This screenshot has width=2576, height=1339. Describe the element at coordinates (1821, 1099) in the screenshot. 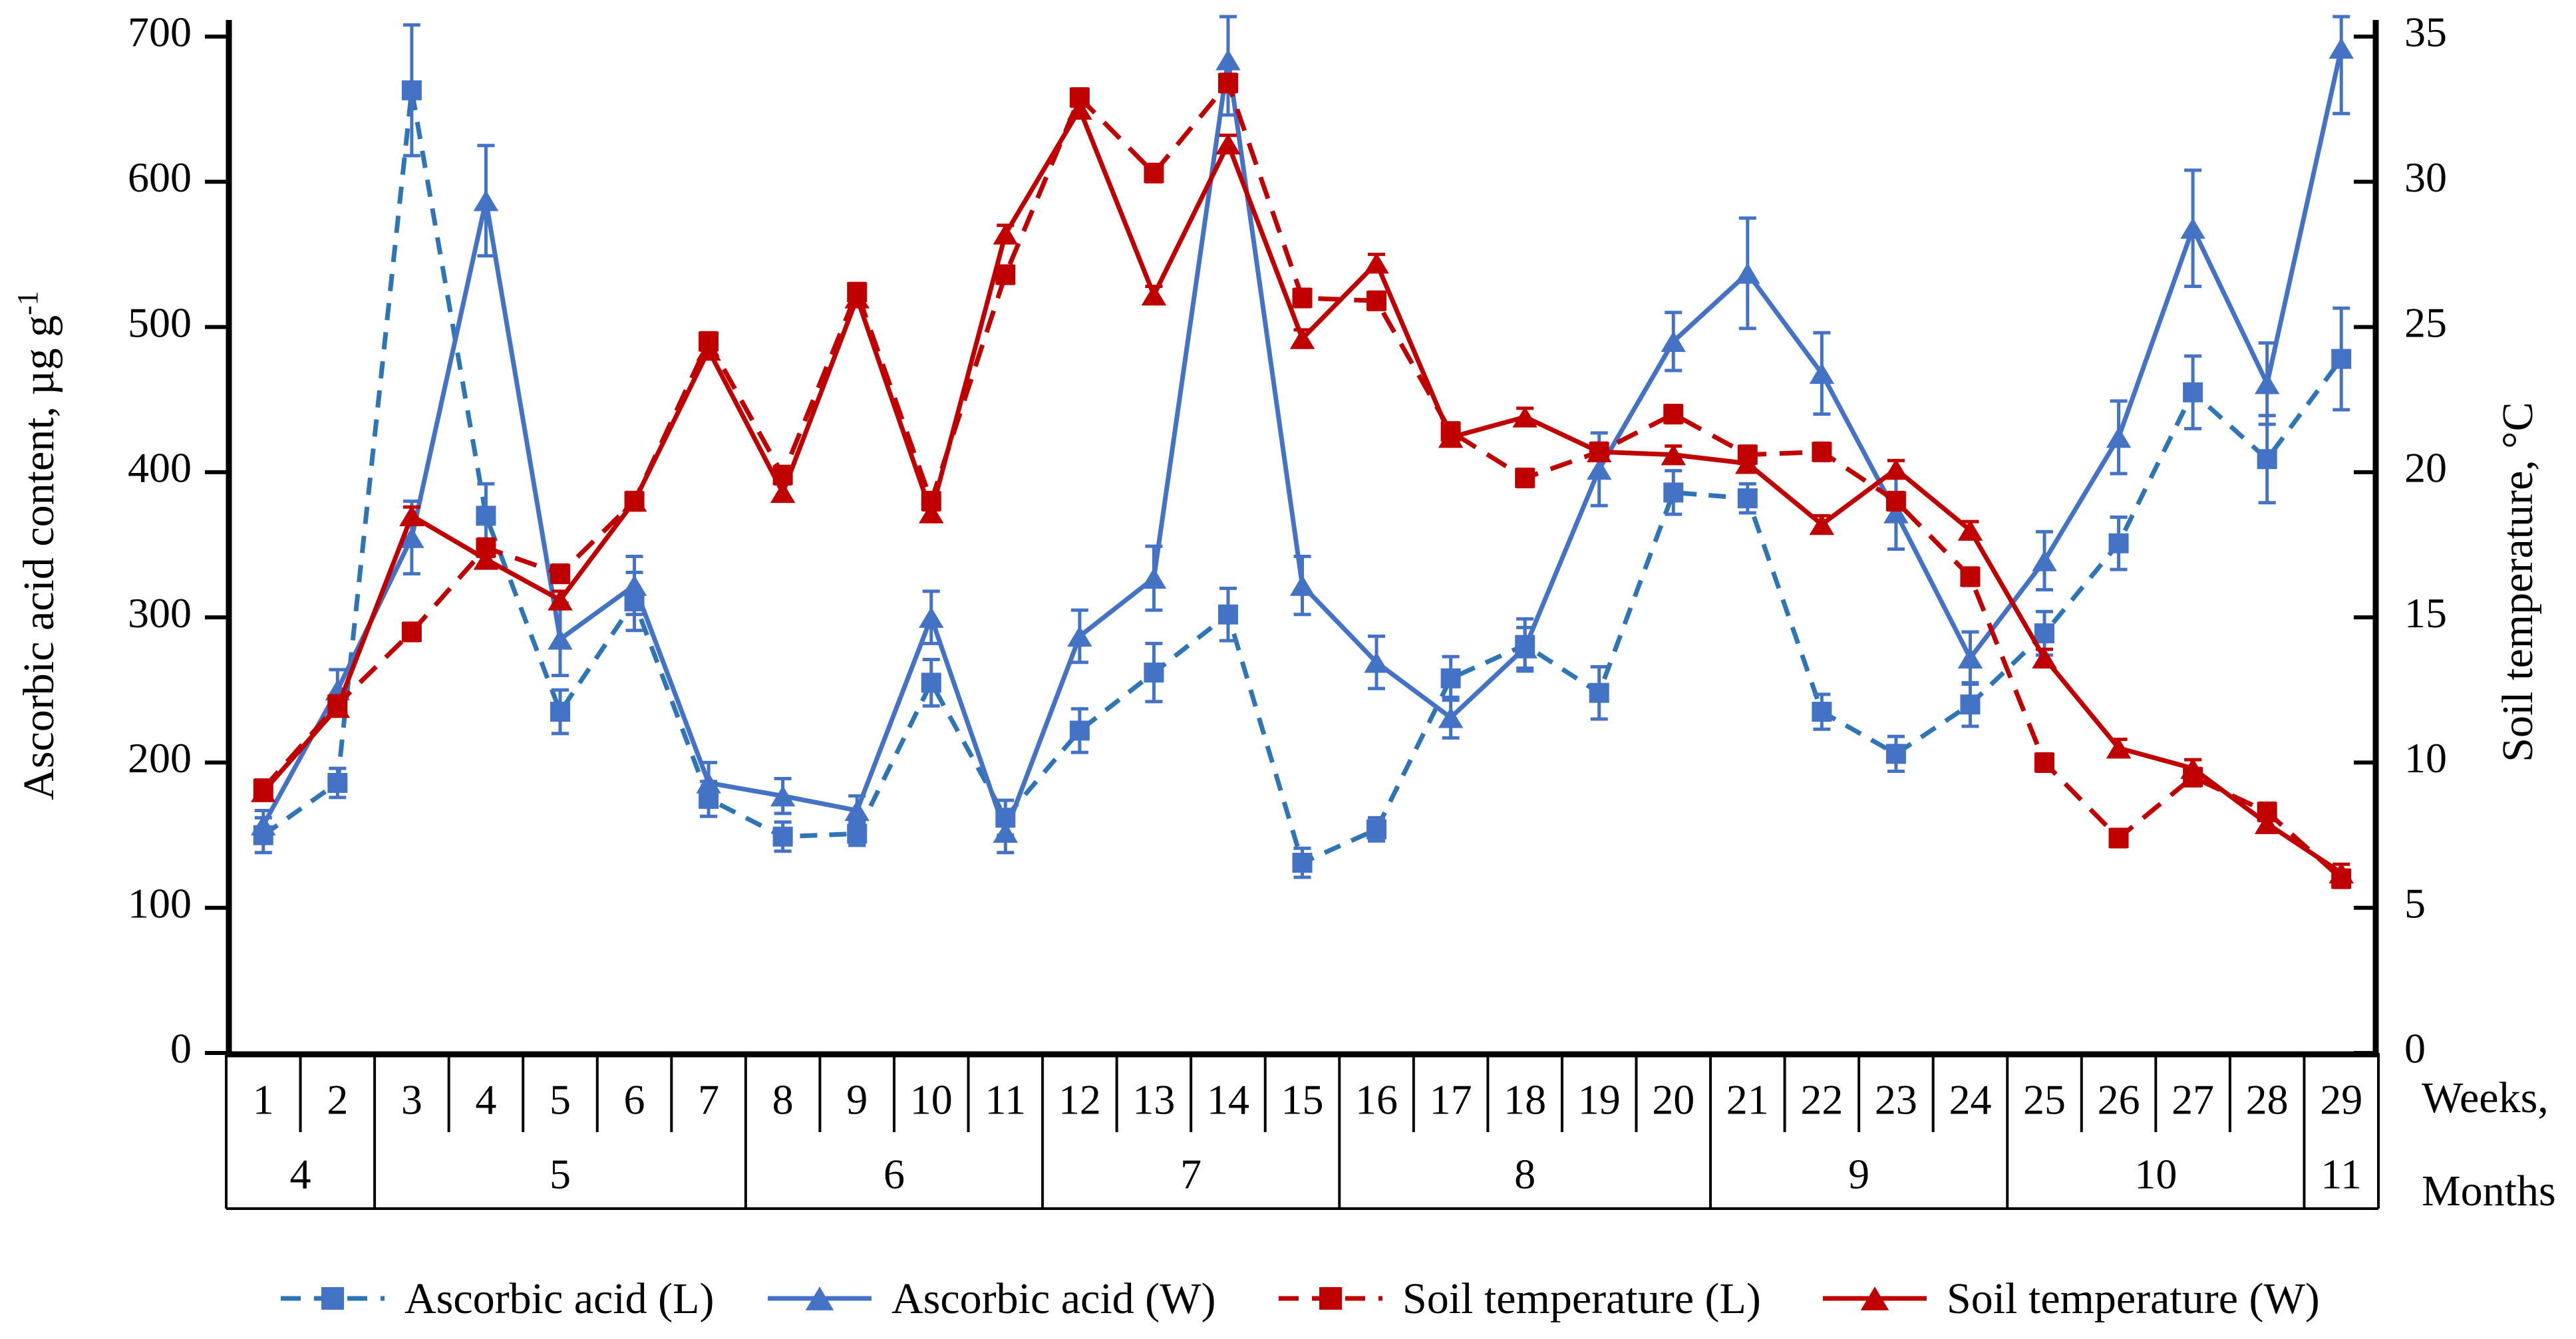

I see `week-label: 22` at that location.